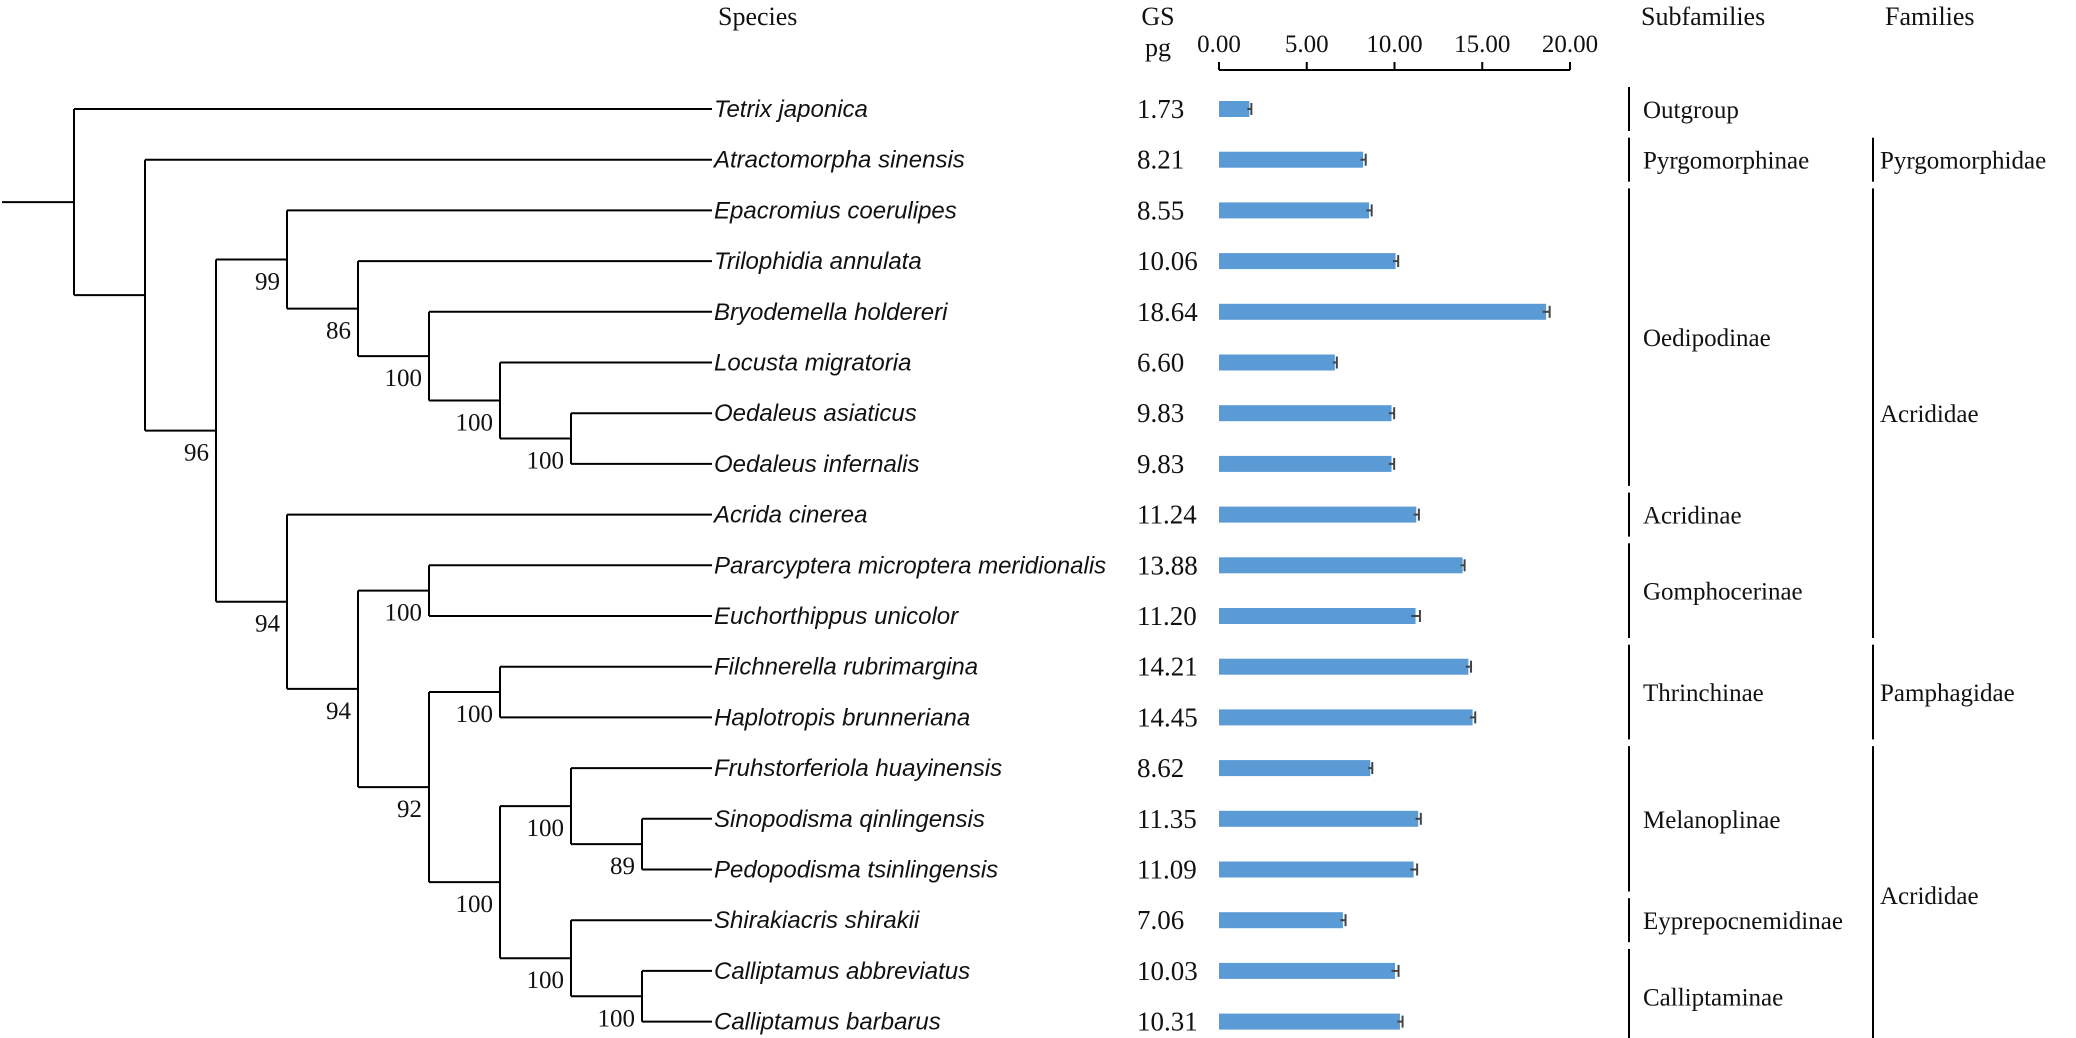 This screenshot has width=2076, height=1038. I want to click on species-label: Shirakiacris shirakii, so click(817, 920).